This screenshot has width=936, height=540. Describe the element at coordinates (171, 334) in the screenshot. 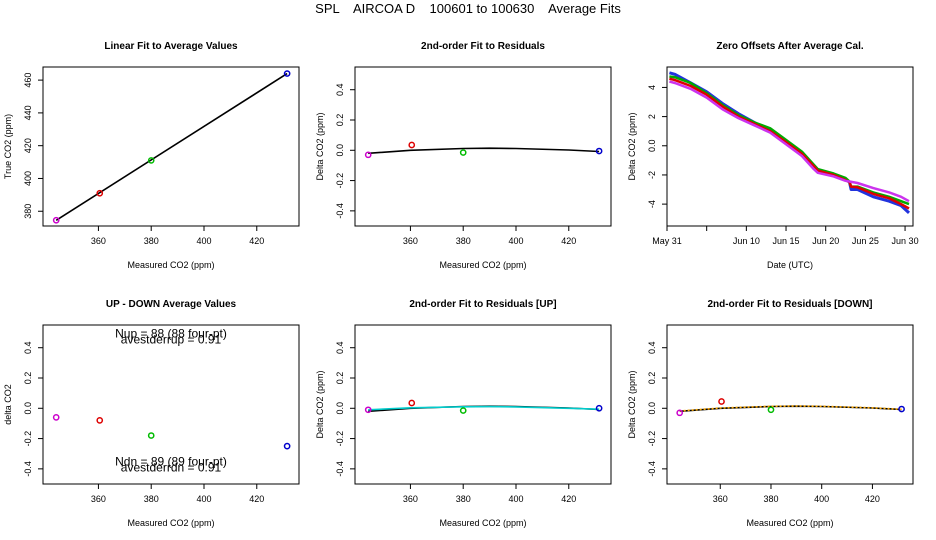

I see `annotation-text: Nup = 88 (88 four-pt)` at that location.